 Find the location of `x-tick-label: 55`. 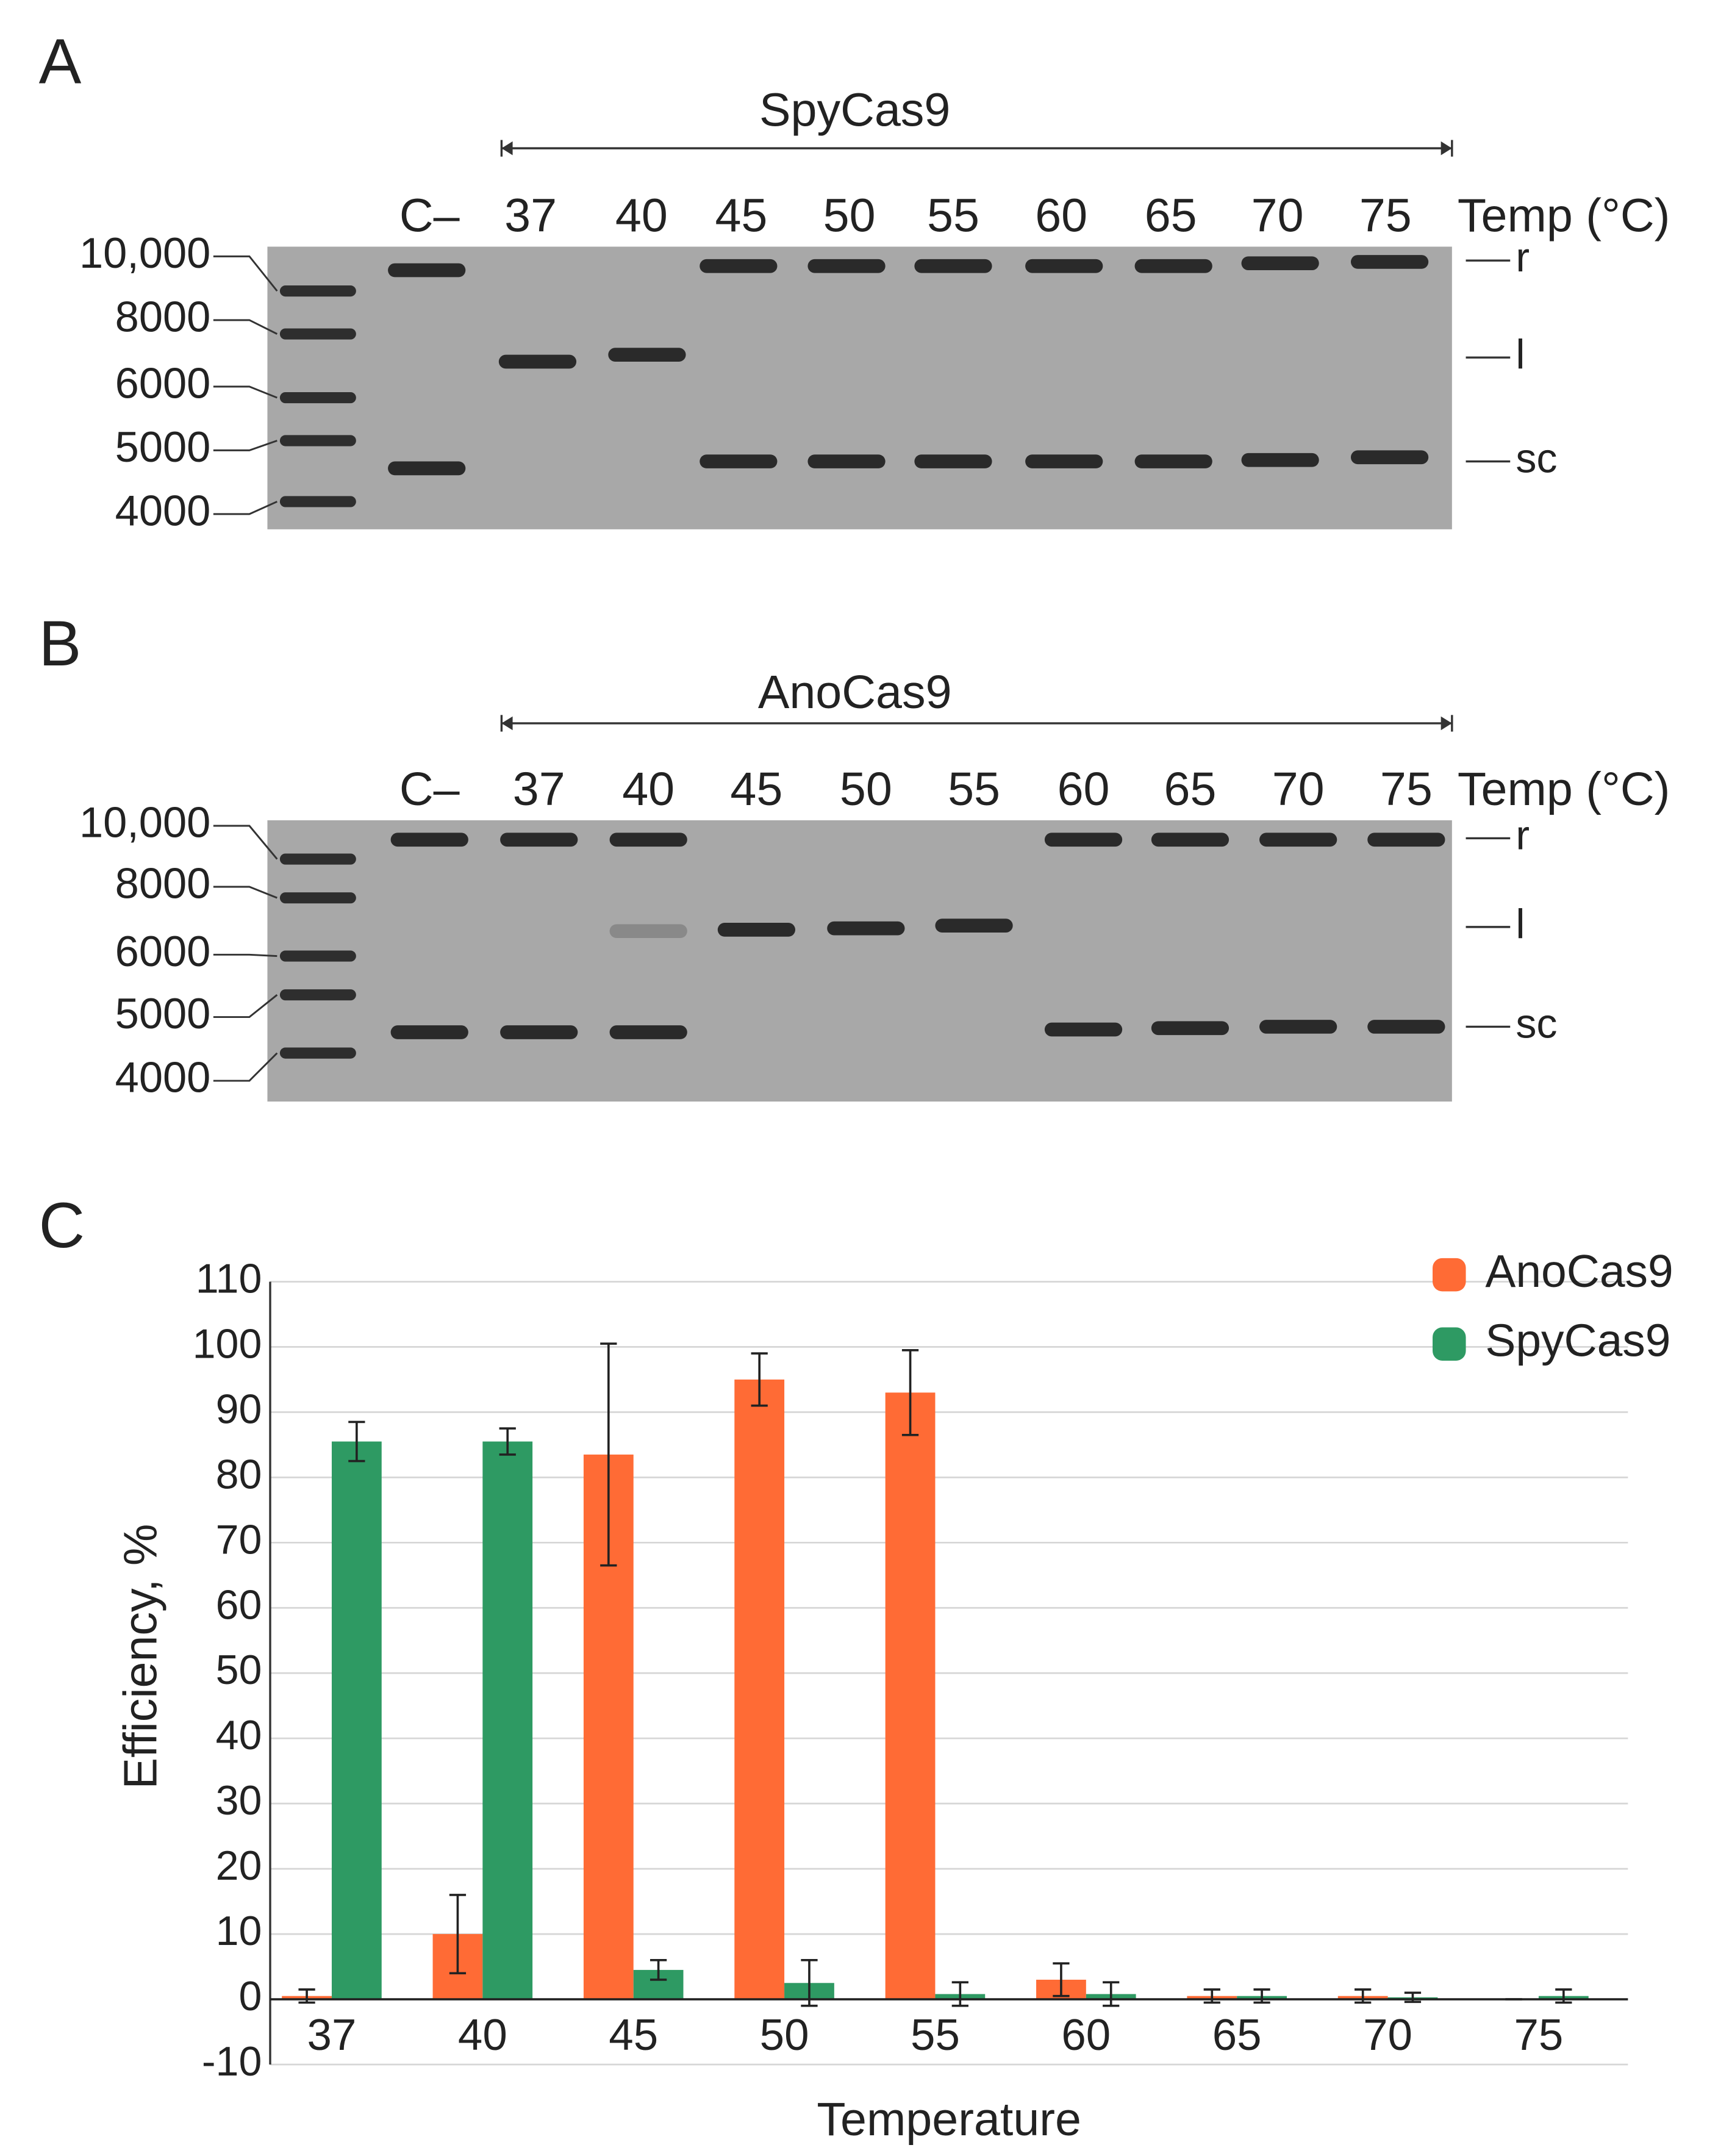

x-tick-label: 55 is located at coordinates (935, 2035).